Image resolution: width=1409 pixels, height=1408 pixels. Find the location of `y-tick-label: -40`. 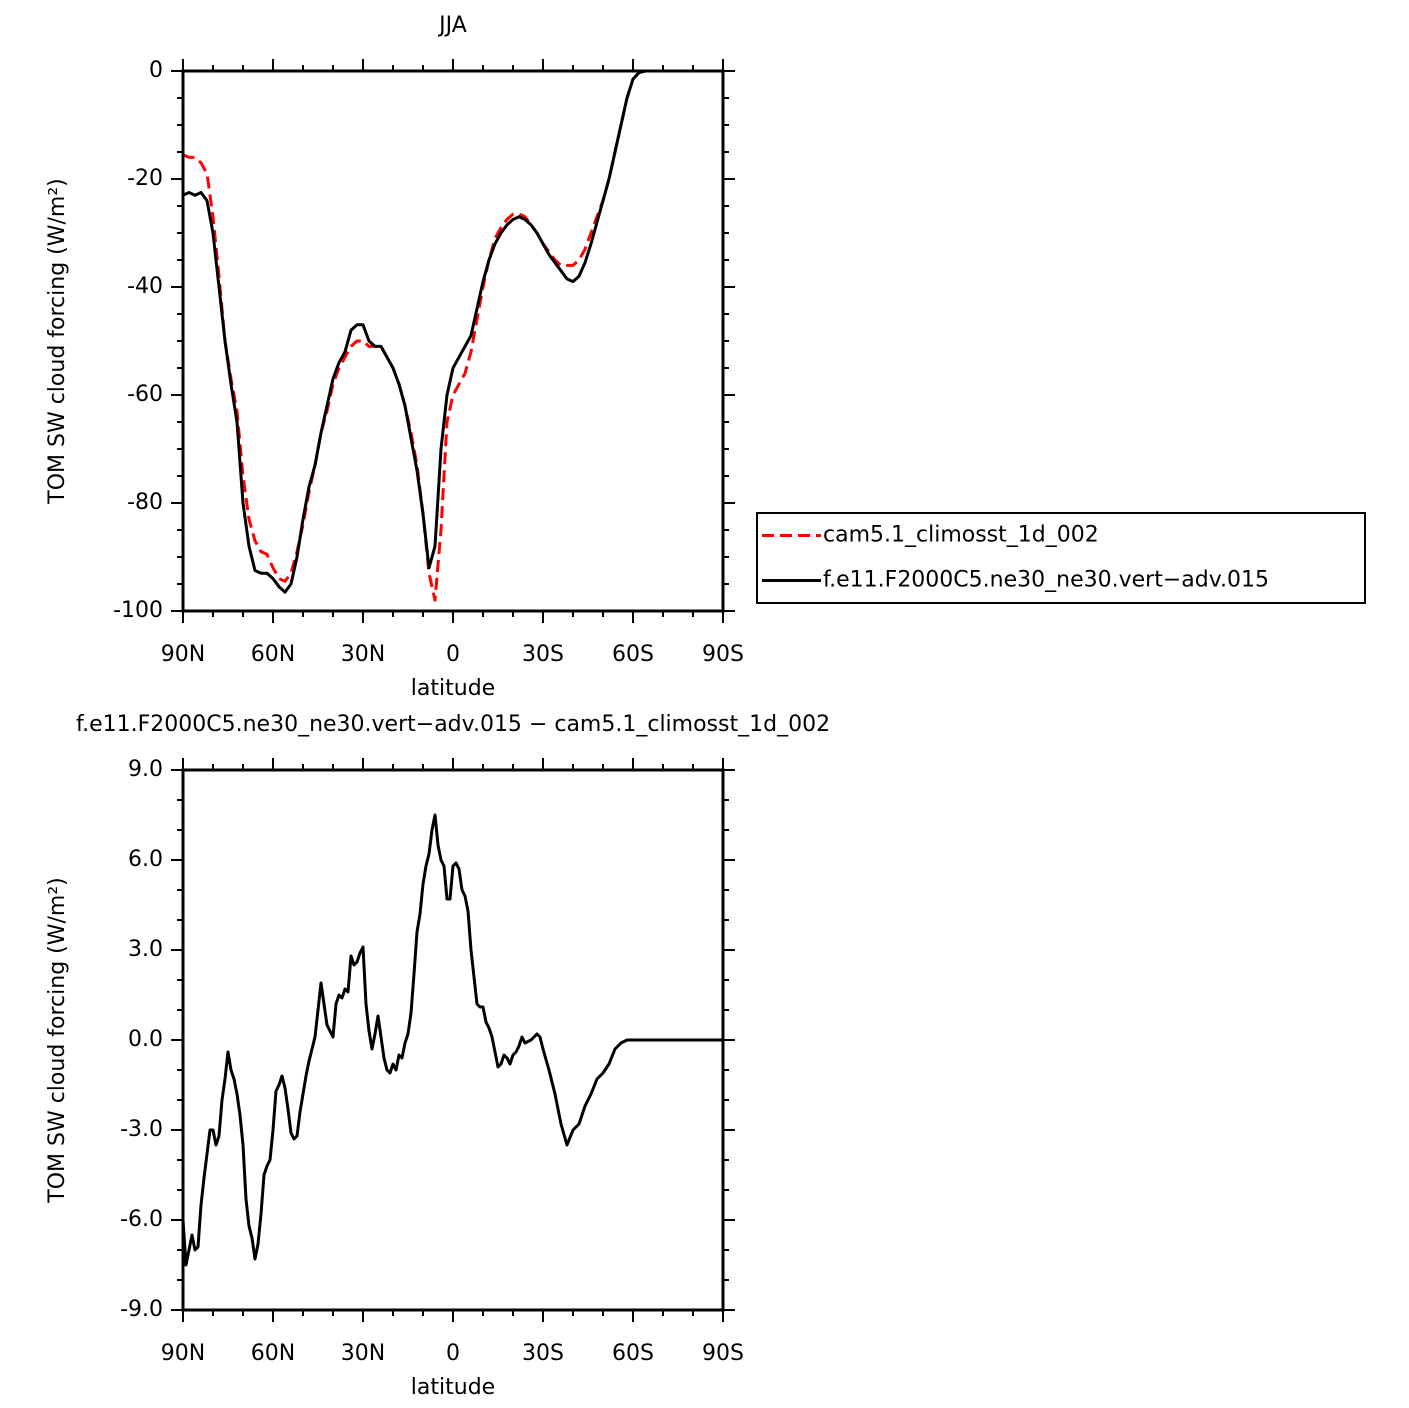

y-tick-label: -40 is located at coordinates (145, 286).